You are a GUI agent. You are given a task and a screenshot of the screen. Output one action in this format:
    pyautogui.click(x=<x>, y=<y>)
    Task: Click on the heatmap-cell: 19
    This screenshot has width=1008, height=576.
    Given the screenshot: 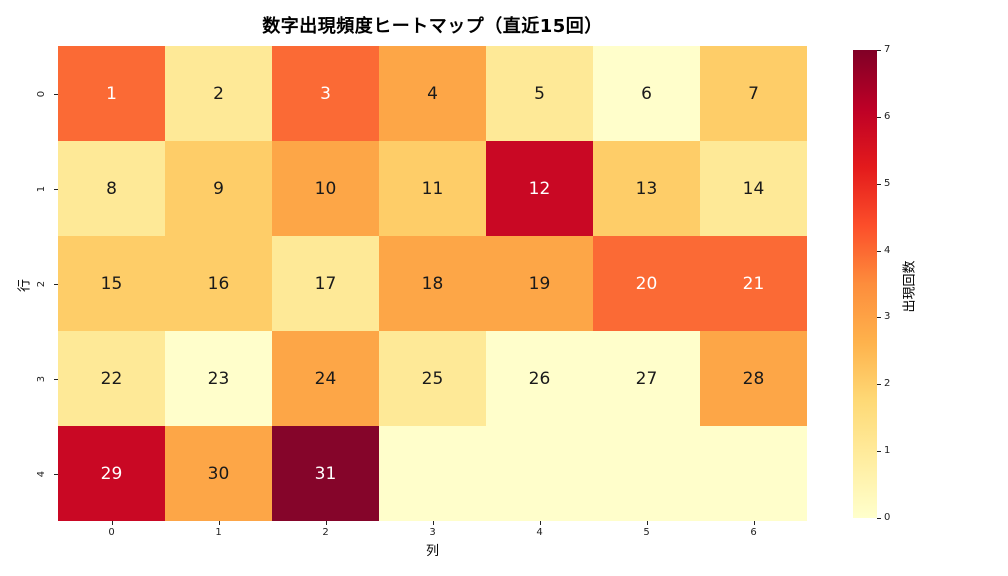 What is the action you would take?
    pyautogui.click(x=539, y=283)
    